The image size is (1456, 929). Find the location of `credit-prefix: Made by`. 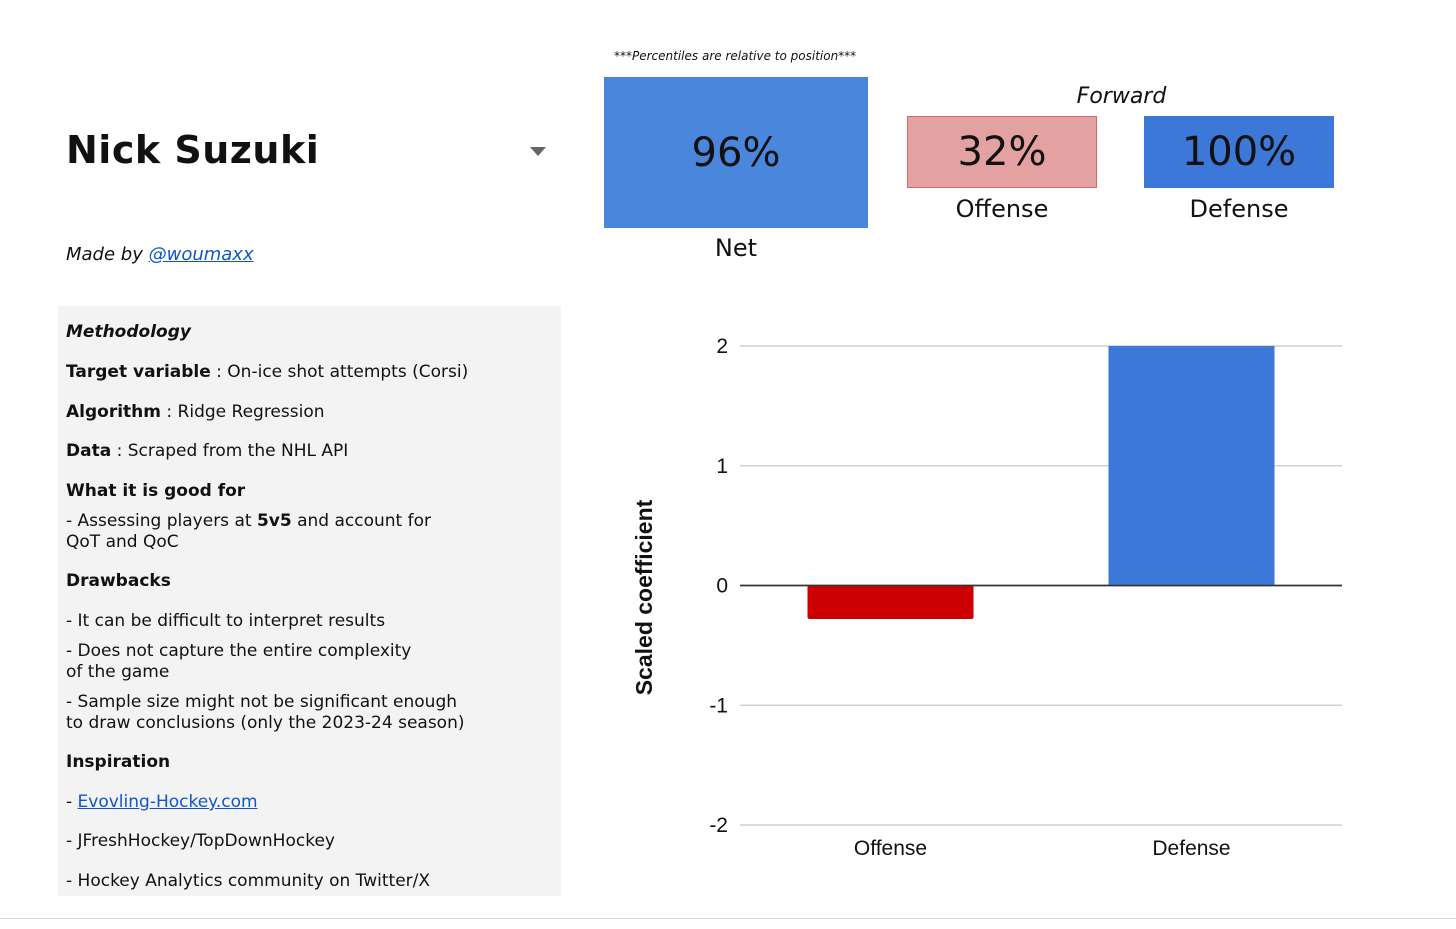

credit-prefix: Made by is located at coordinates (107, 254).